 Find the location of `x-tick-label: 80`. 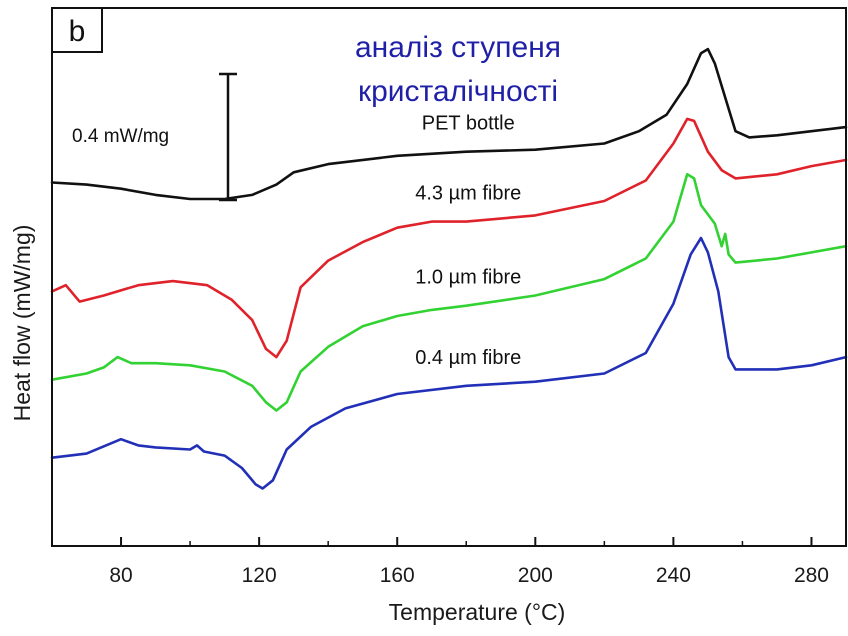

x-tick-label: 80 is located at coordinates (120, 575).